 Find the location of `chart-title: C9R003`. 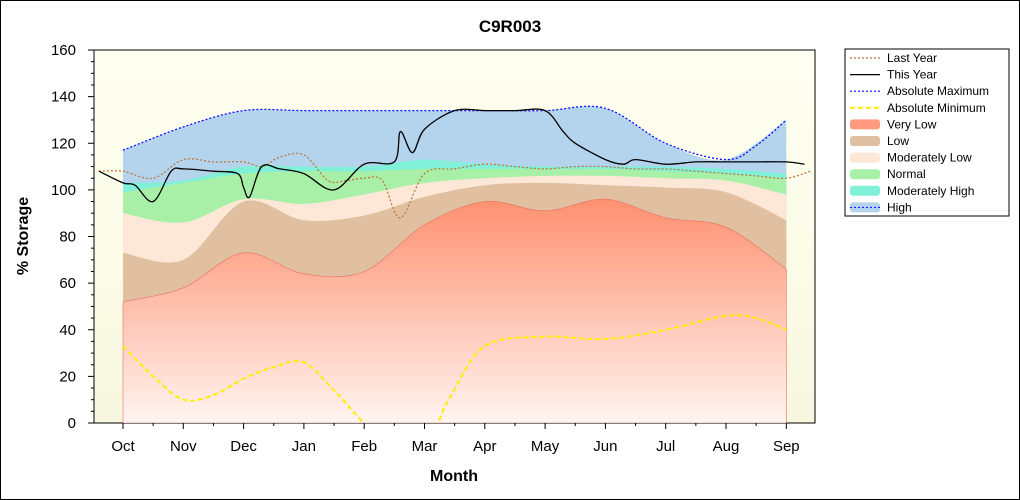

chart-title: C9R003 is located at coordinates (510, 26).